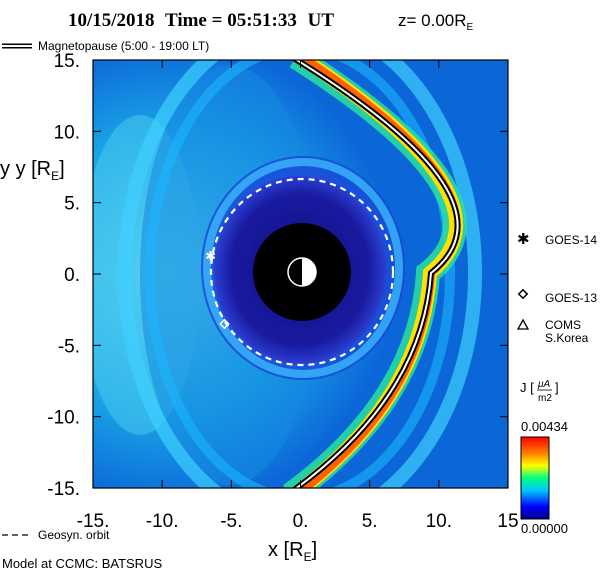  What do you see at coordinates (563, 325) in the screenshot?
I see `coms-legend-label: COMS` at bounding box center [563, 325].